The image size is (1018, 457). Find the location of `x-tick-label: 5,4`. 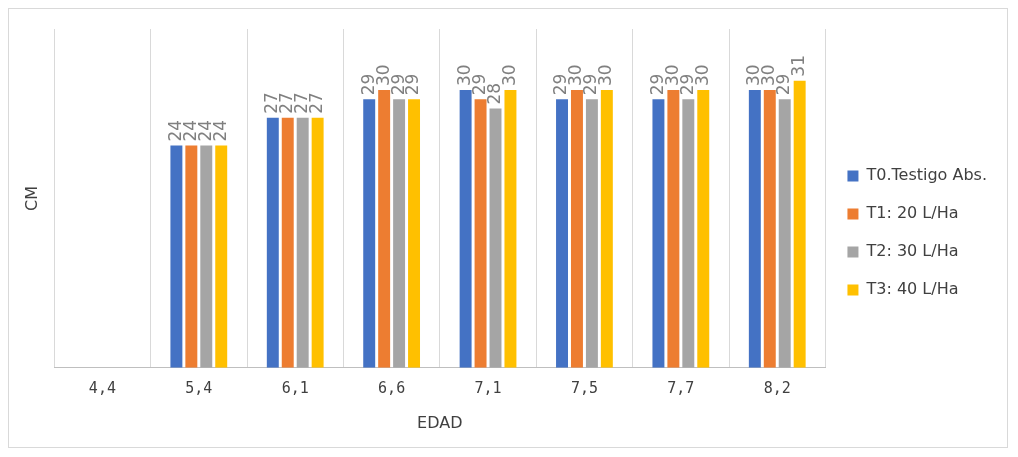

x-tick-label: 5,4 is located at coordinates (199, 387).